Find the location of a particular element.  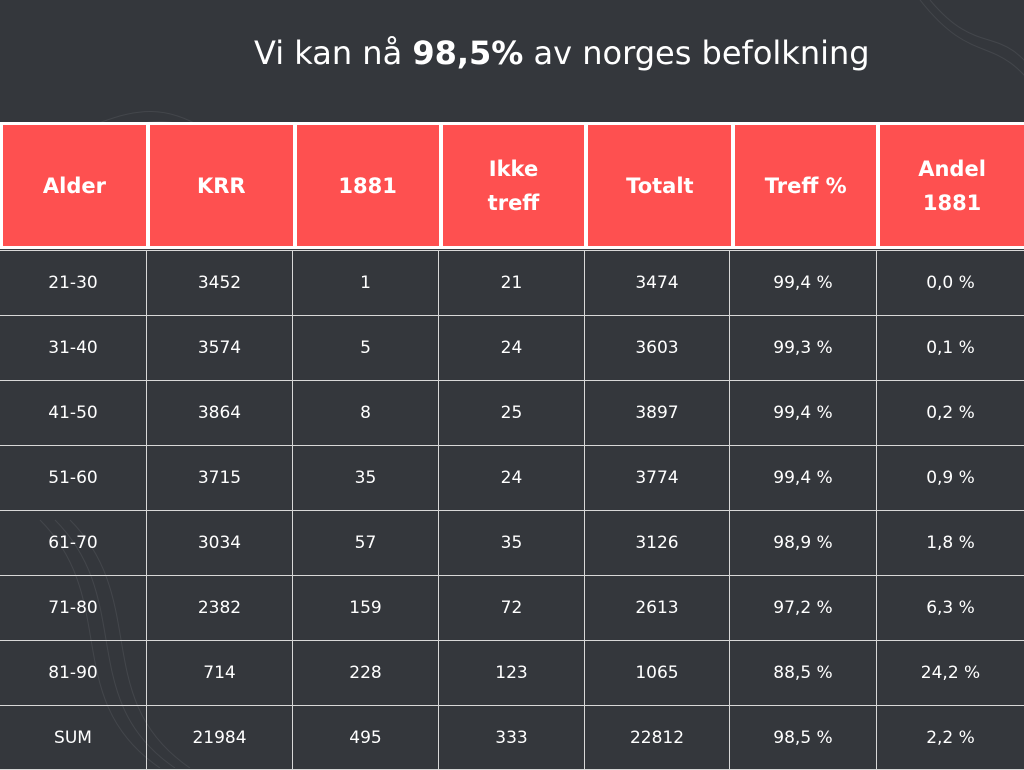

cell-andel-1881: 2,2 % is located at coordinates (950, 737).